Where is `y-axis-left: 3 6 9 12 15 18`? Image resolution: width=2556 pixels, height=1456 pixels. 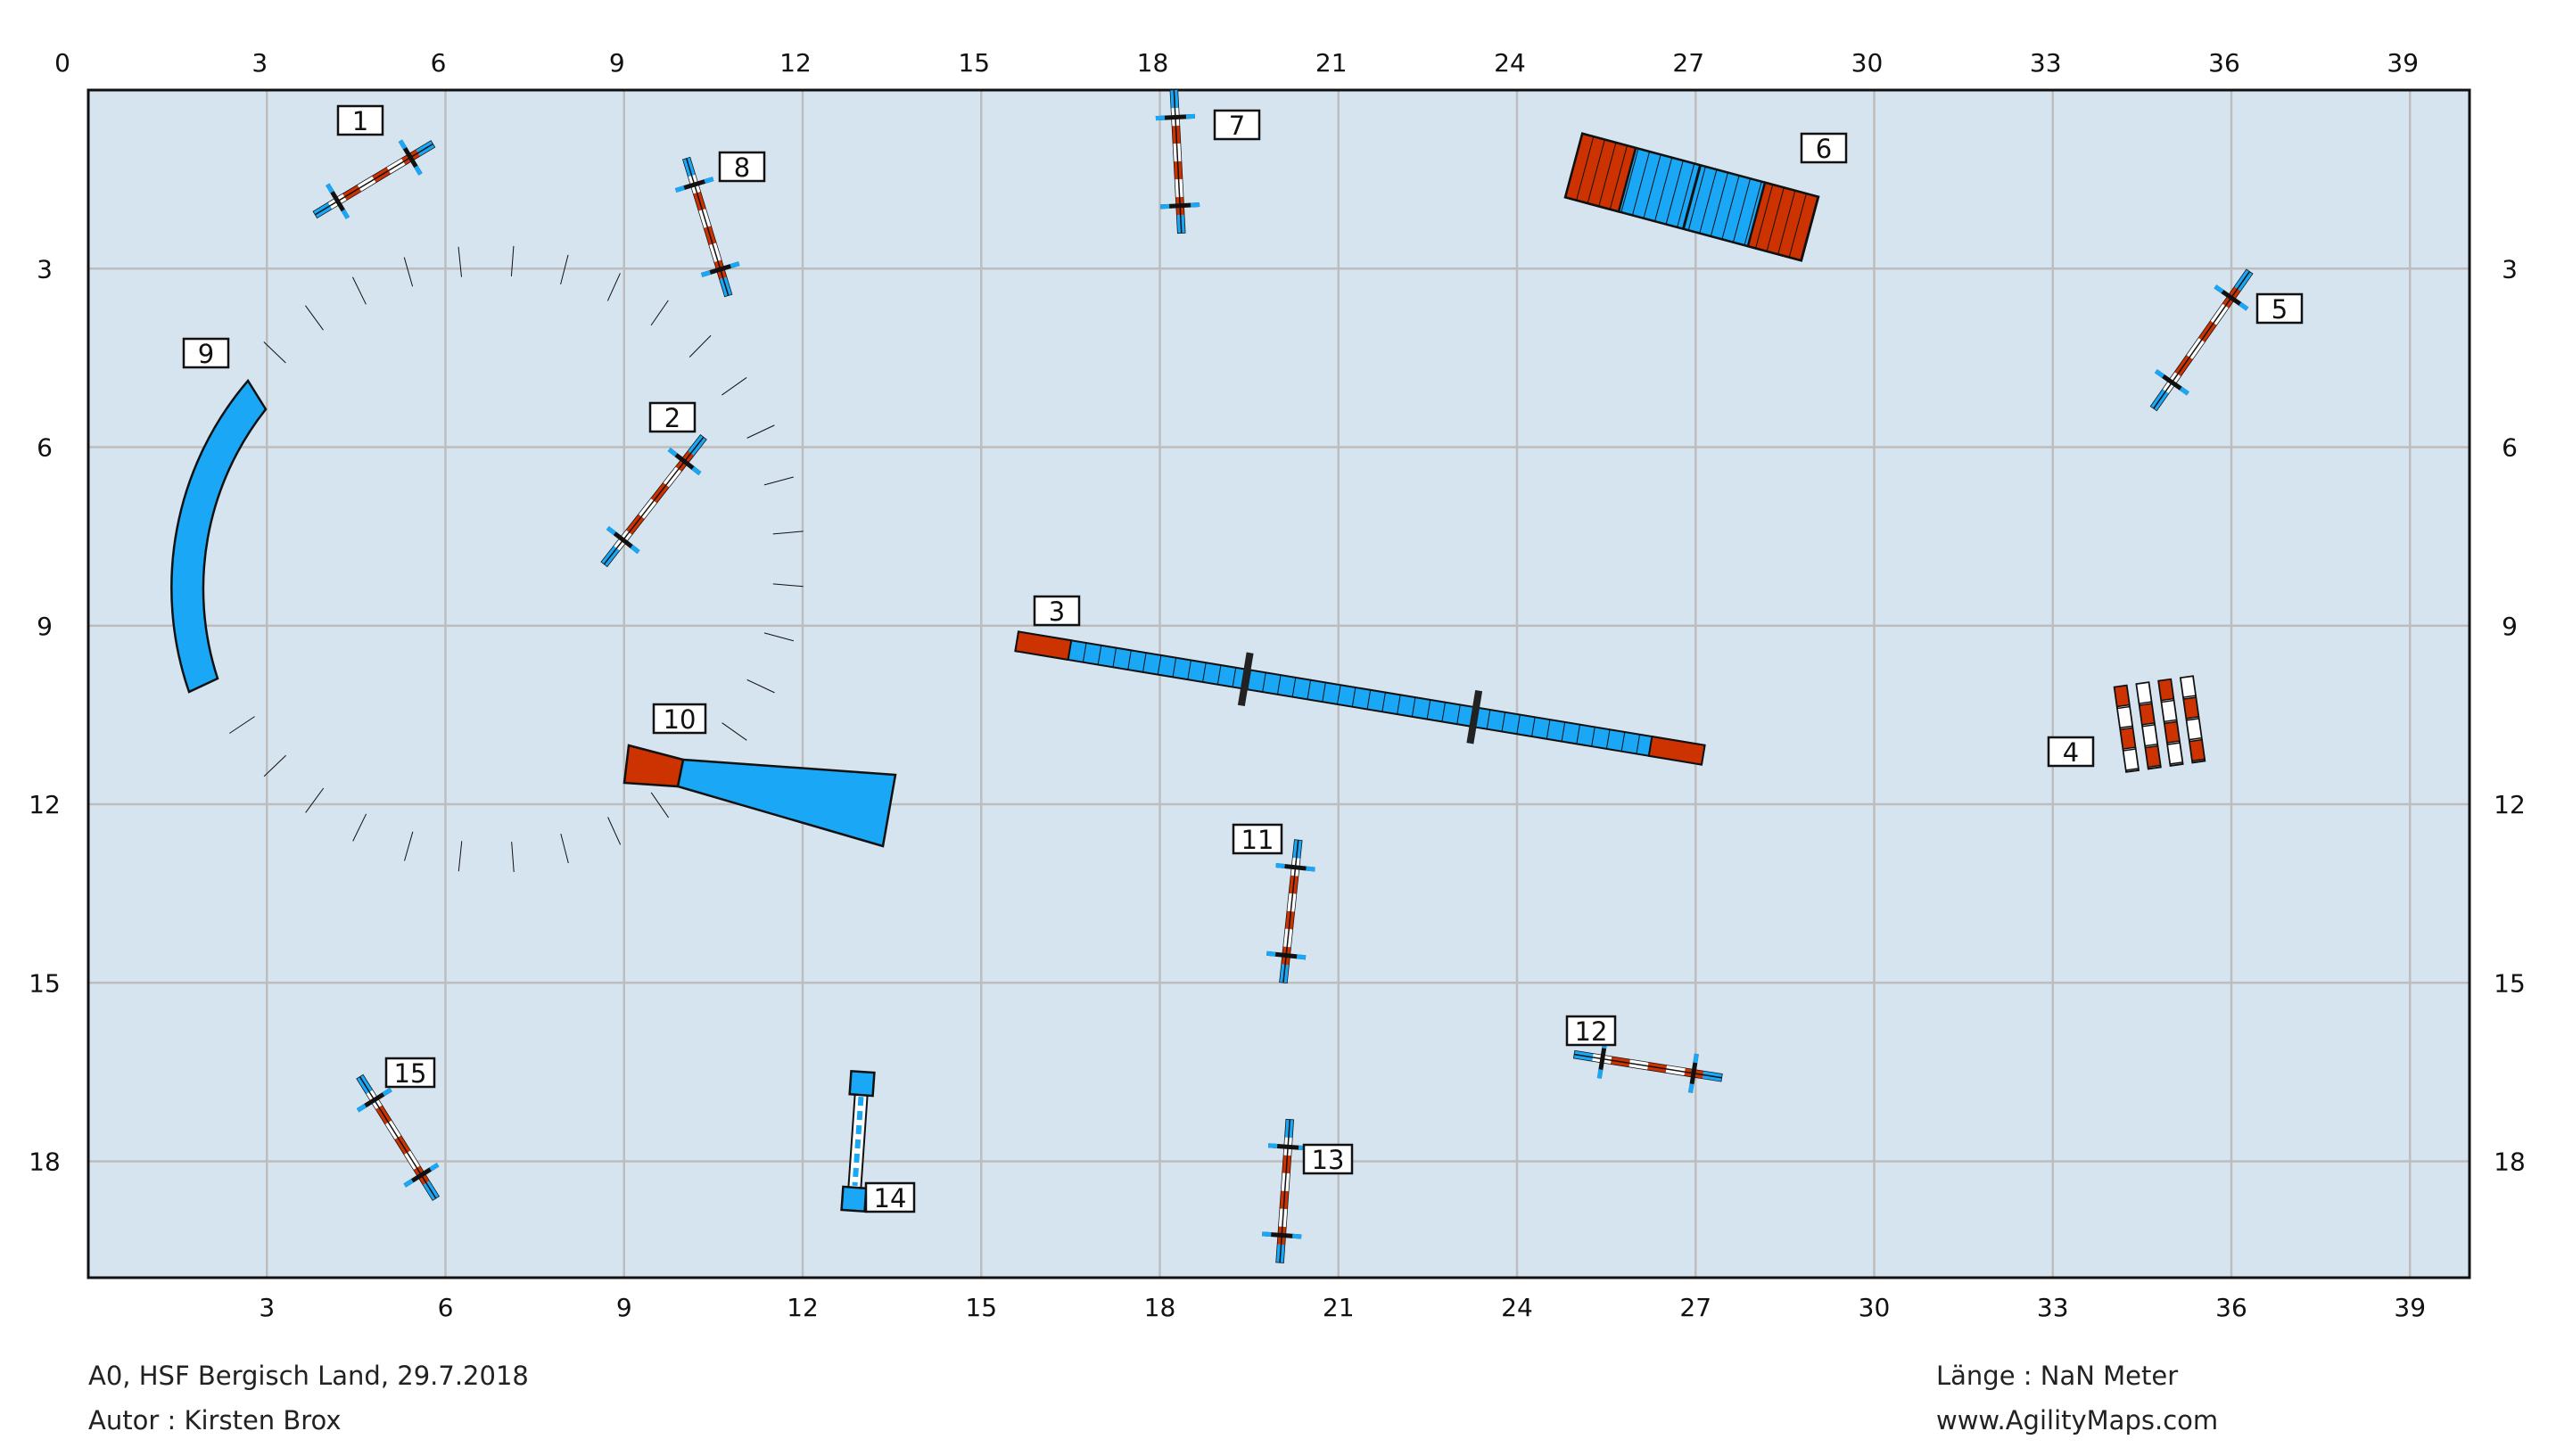
y-axis-left: 3 6 9 12 15 18 is located at coordinates (45, 715).